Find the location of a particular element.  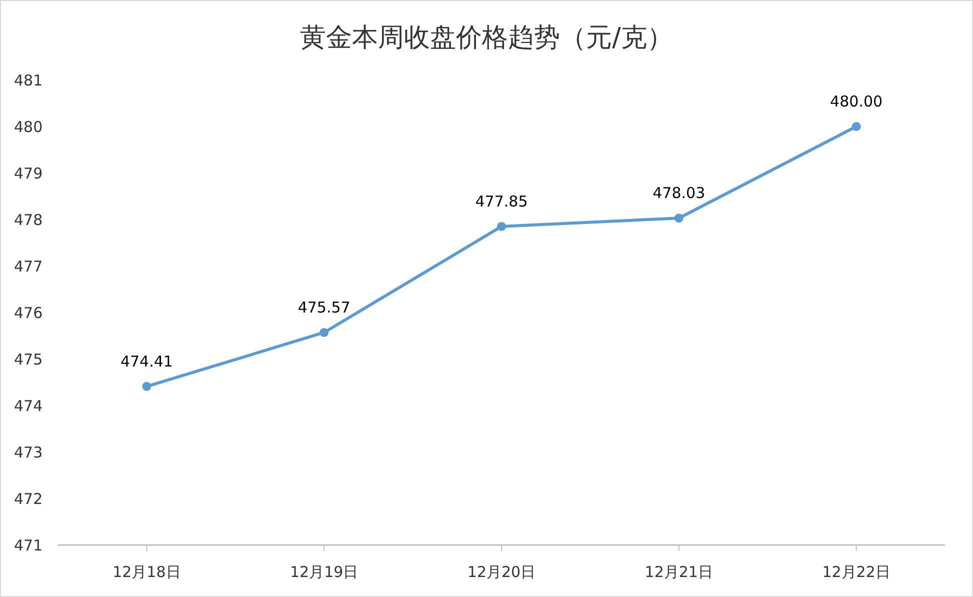

text: 477.85 is located at coordinates (501, 201).